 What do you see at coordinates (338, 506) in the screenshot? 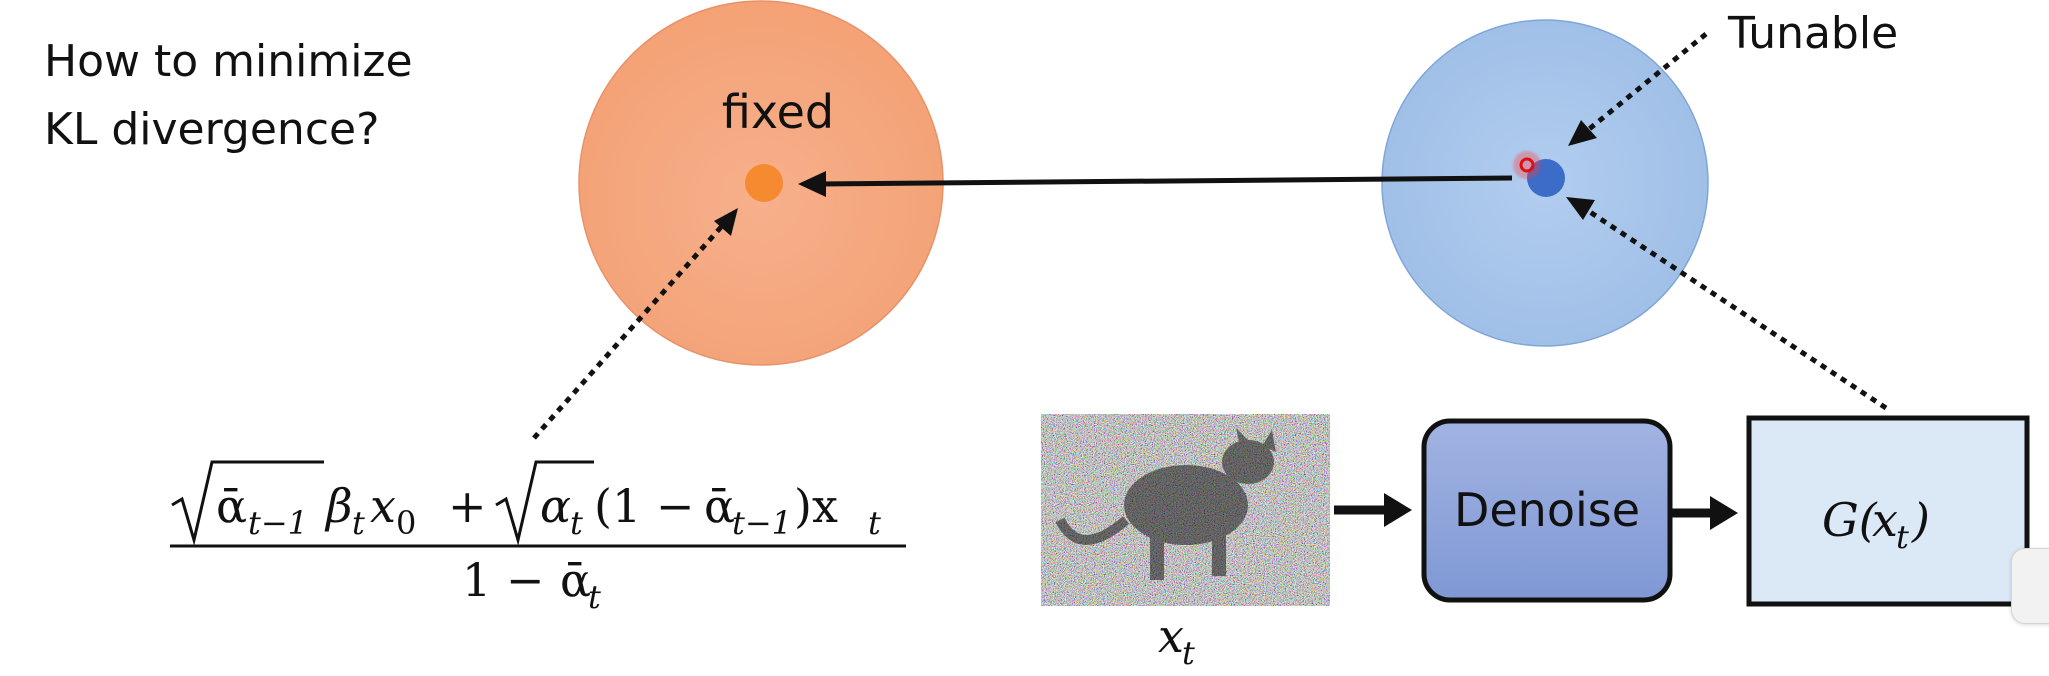
I see `beta-t: β` at bounding box center [338, 506].